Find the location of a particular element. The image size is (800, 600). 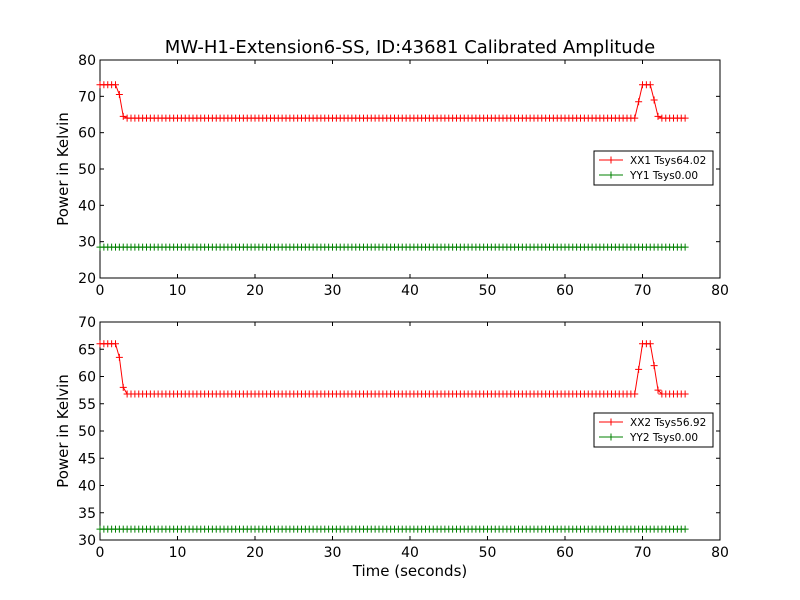

y-tick-label: 35 is located at coordinates (87, 514).